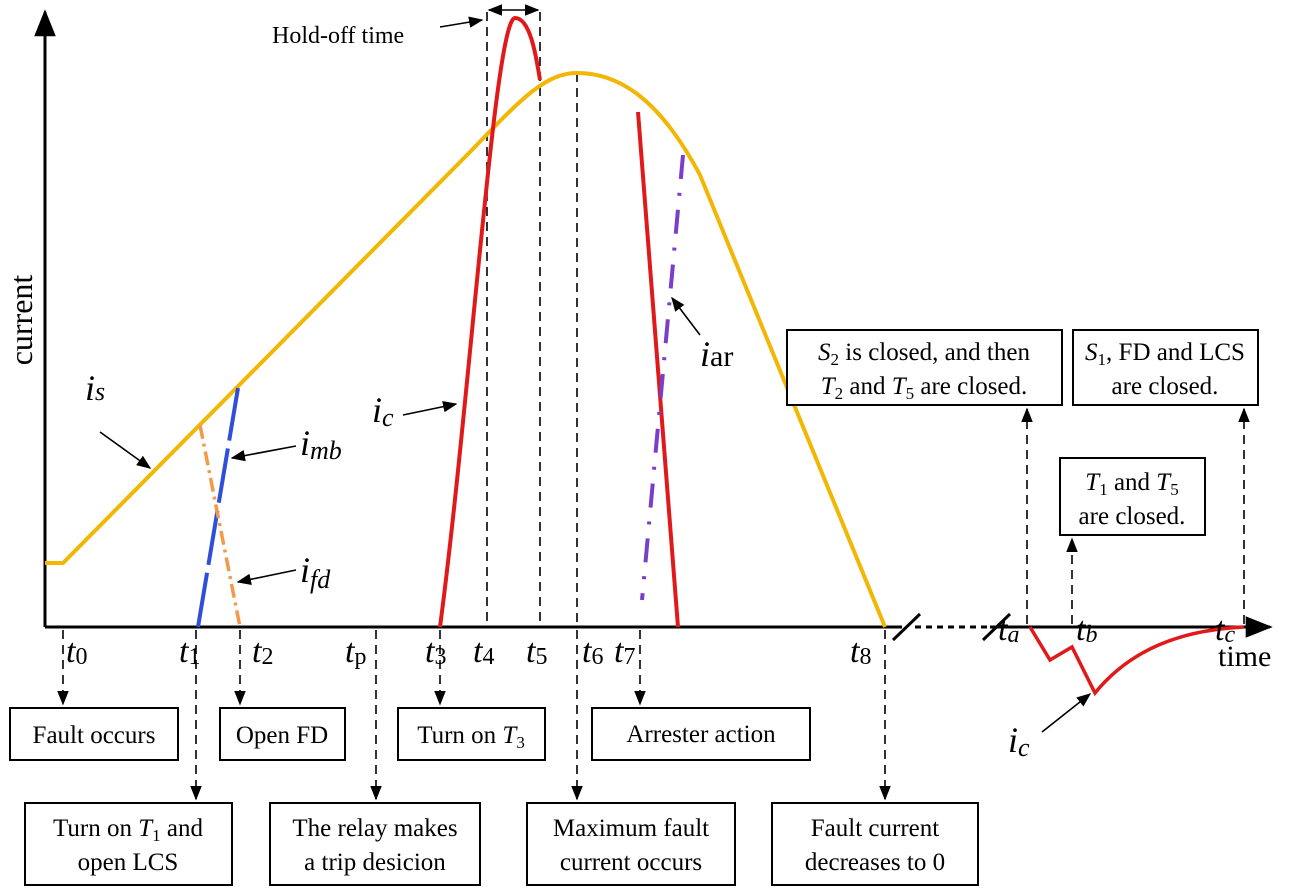  What do you see at coordinates (128, 830) in the screenshot?
I see `svg-text: Turn on T1 and` at bounding box center [128, 830].